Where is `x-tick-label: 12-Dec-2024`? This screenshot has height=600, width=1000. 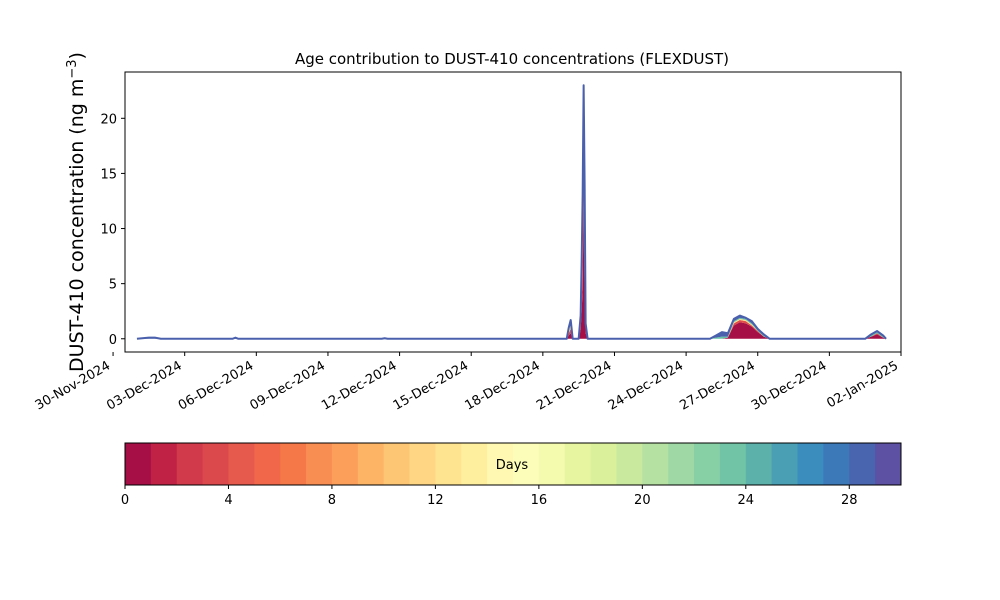 x-tick-label: 12-Dec-2024 is located at coordinates (359, 385).